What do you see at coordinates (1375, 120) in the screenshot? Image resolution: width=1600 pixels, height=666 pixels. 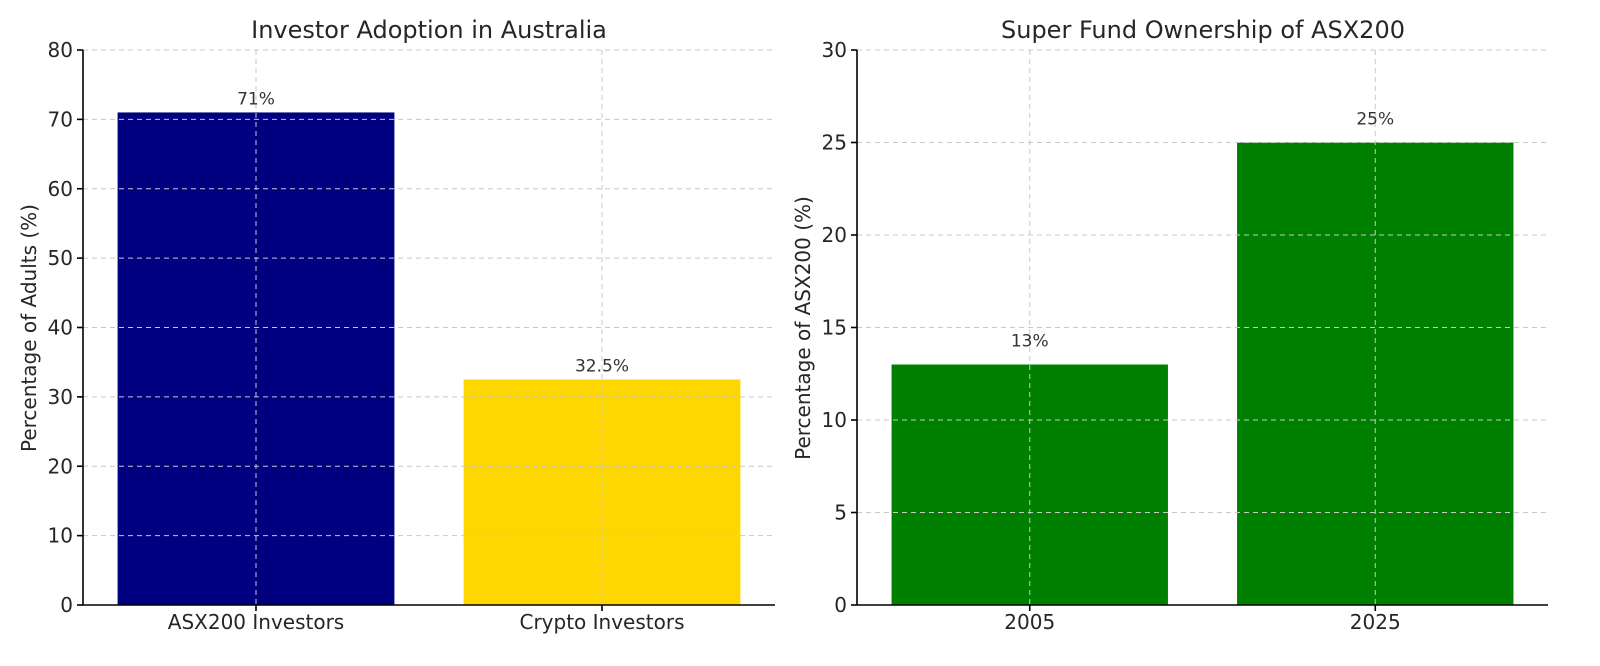 I see `data-label: 25%` at bounding box center [1375, 120].